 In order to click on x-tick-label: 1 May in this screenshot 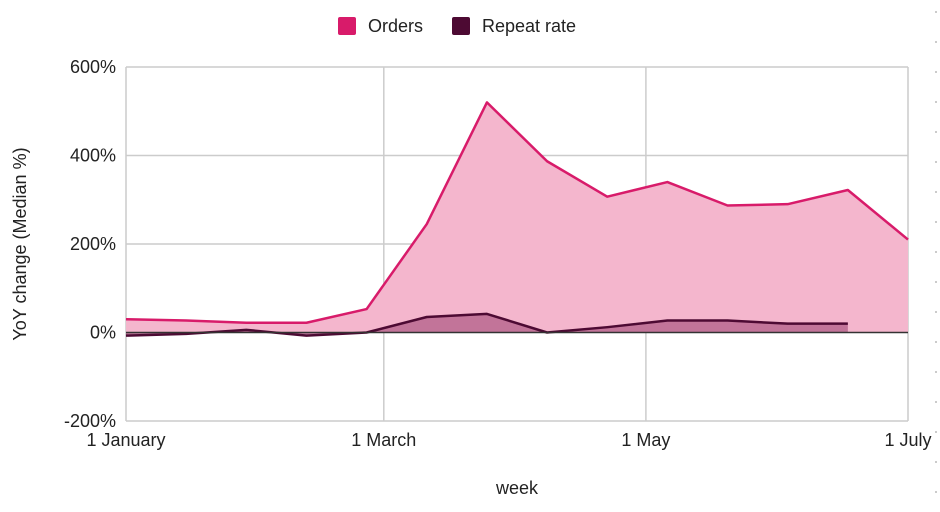, I will do `click(645, 440)`.